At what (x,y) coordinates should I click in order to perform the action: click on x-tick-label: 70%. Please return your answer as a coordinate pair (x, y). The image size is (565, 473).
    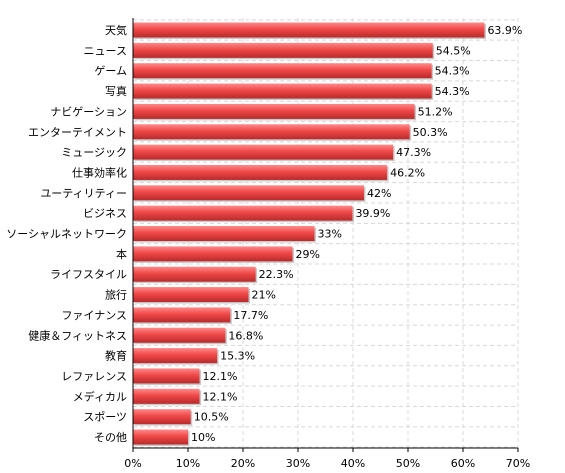
    Looking at the image, I should click on (518, 463).